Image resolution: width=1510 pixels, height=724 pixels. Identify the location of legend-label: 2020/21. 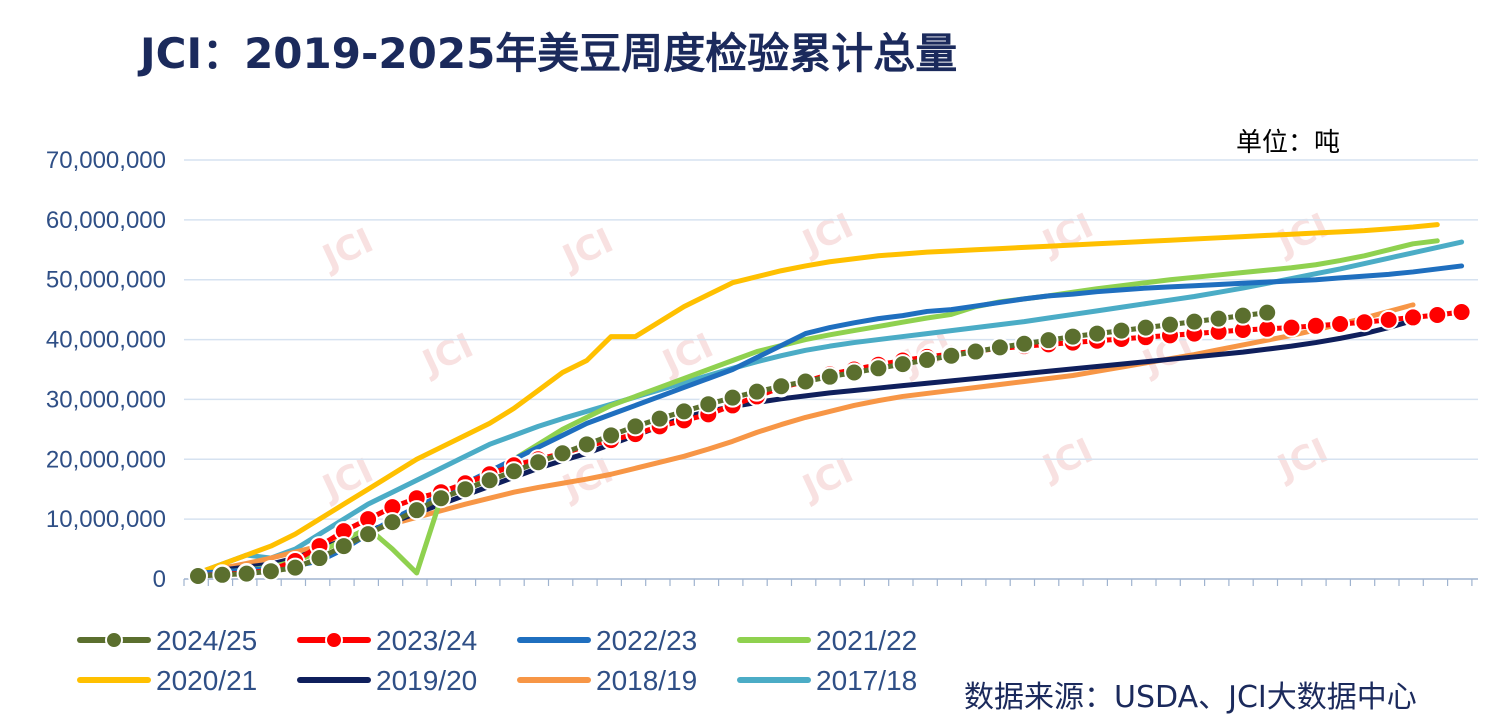
(206, 680).